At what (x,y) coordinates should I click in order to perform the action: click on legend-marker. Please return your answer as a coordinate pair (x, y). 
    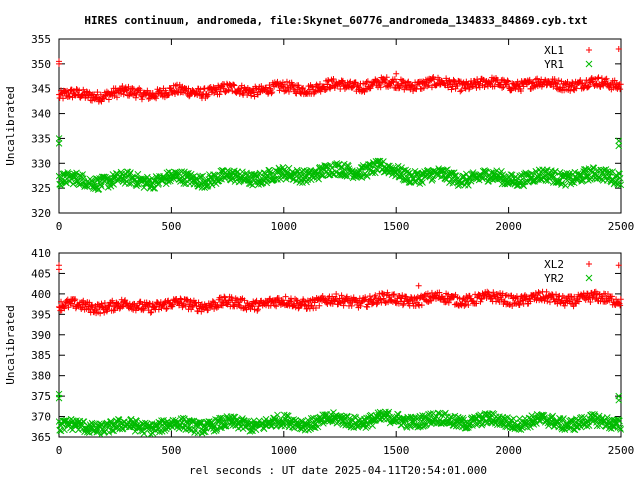
    Looking at the image, I should click on (589, 50).